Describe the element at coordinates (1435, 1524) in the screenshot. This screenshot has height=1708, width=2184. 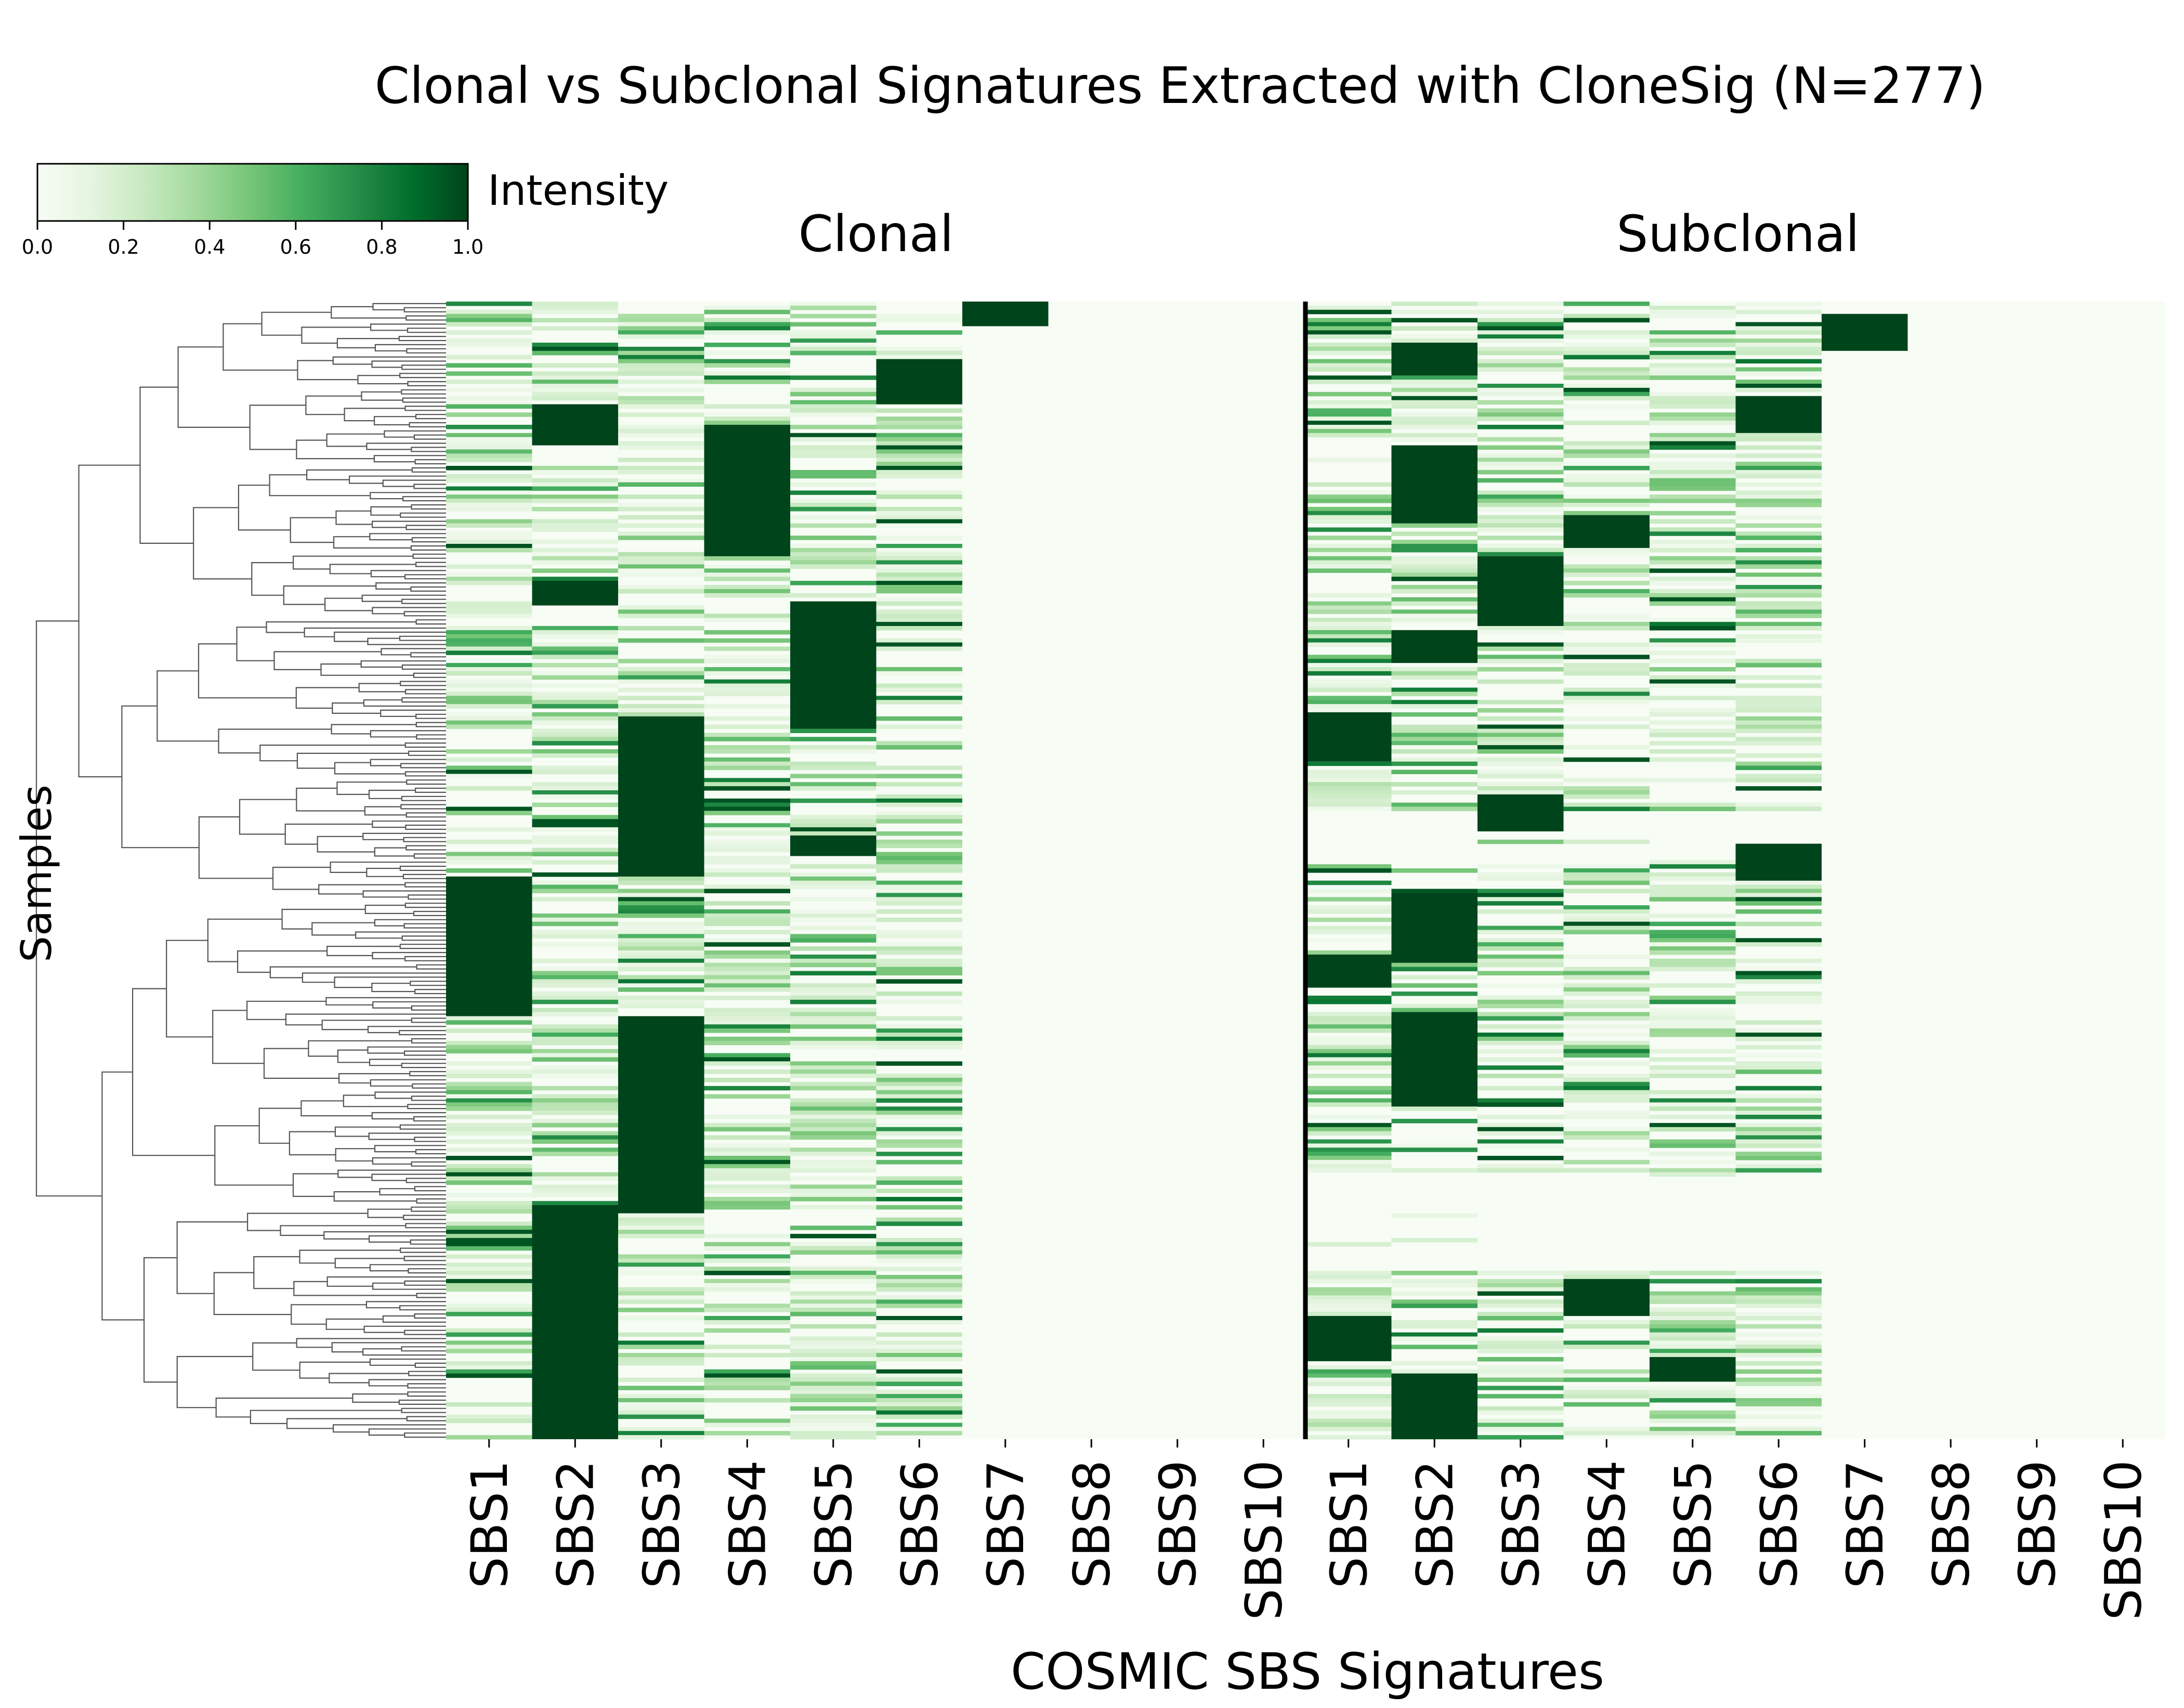
I see `x-tick-label: SBS2` at that location.